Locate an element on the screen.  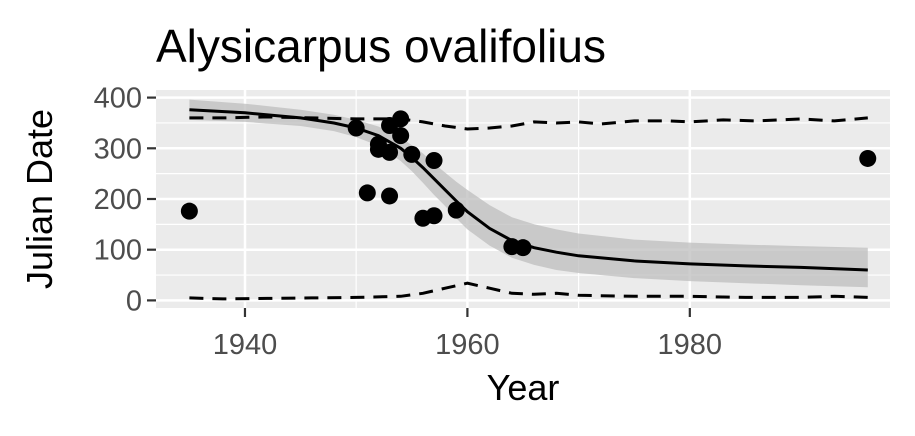
y-tick-label: 0 is located at coordinates (134, 301).